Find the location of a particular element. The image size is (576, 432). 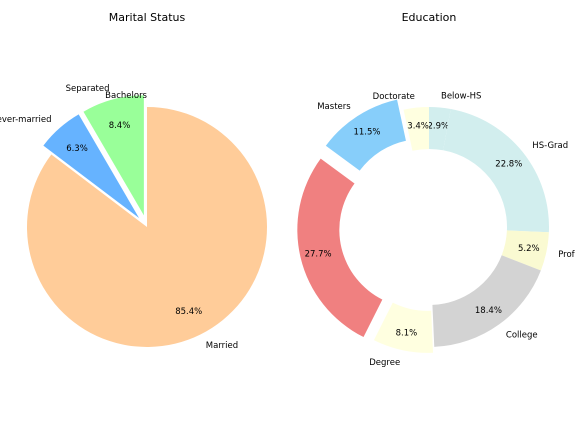

education-pct-label-masters: 11.5% is located at coordinates (366, 132).